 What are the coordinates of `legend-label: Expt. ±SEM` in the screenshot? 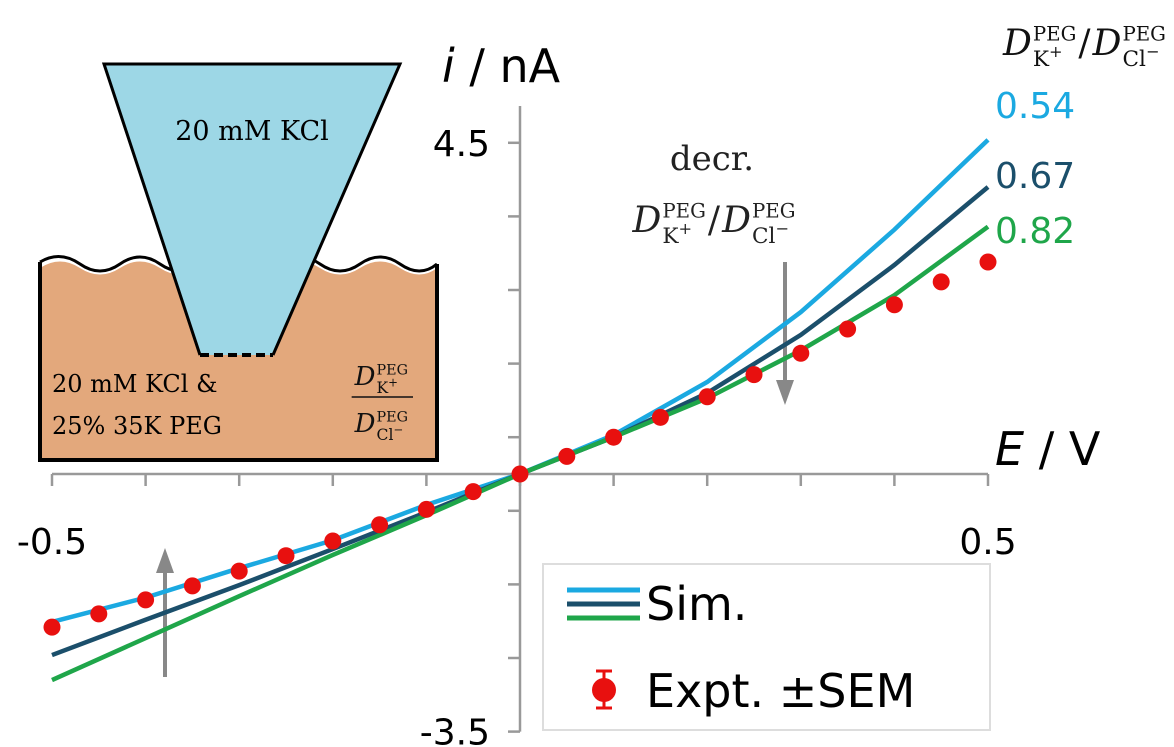 It's located at (780, 691).